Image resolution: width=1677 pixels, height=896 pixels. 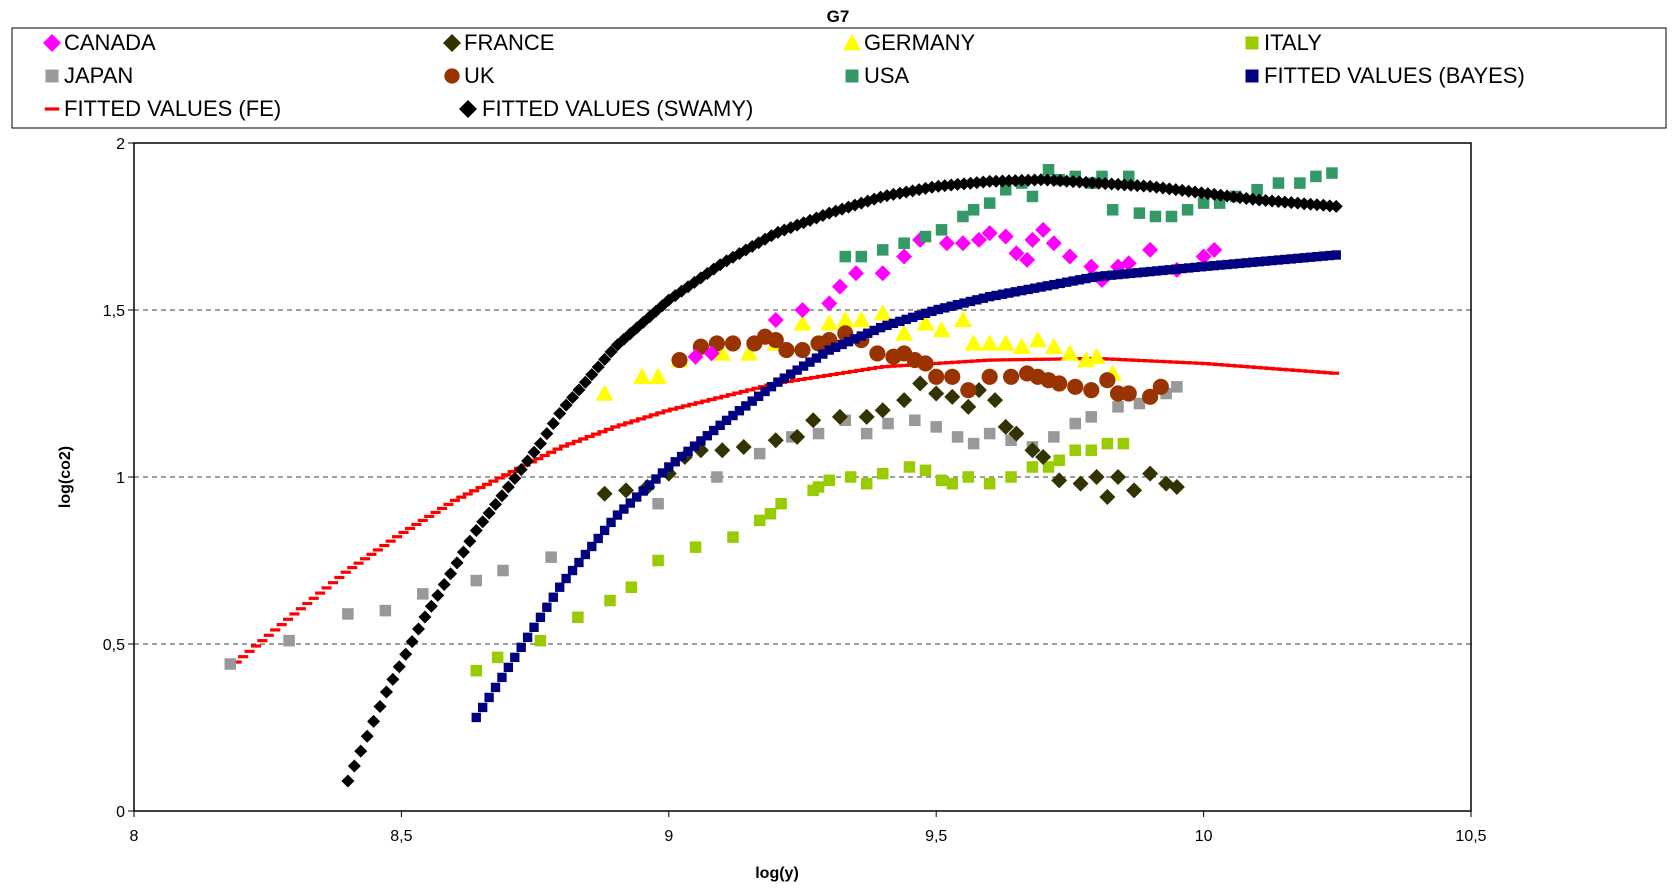 I want to click on legend-label: JAPAN, so click(x=98, y=75).